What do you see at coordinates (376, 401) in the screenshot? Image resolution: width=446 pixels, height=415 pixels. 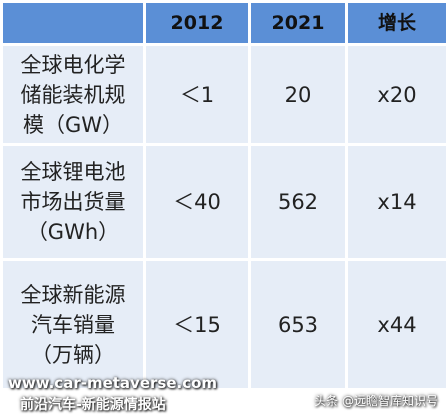 I see `watermark-source: 头条 @远瞻智库知识号` at bounding box center [376, 401].